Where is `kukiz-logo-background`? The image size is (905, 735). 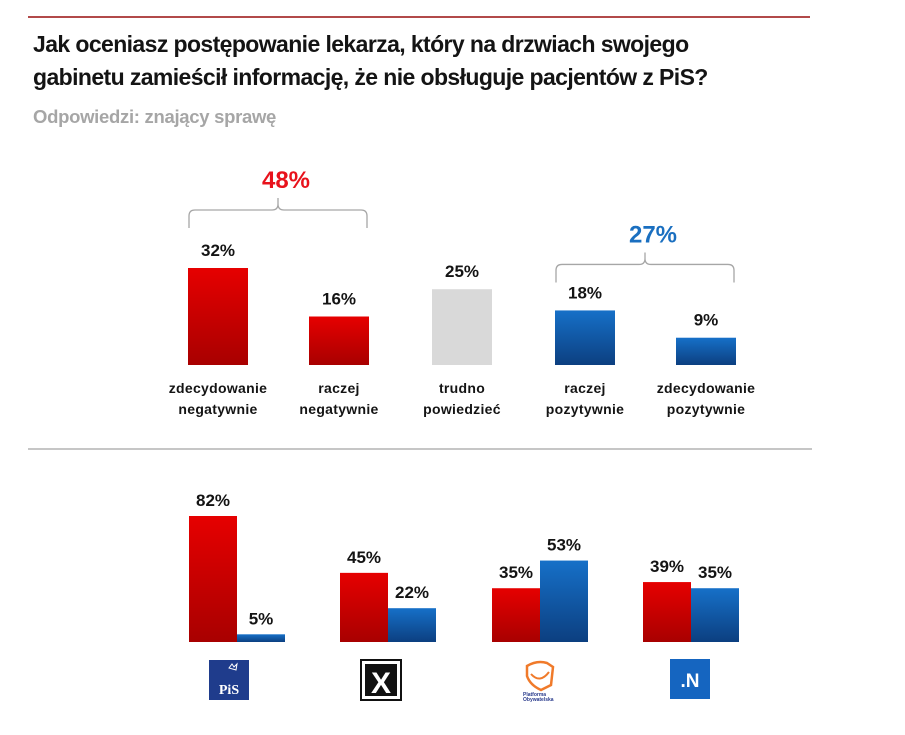 kukiz-logo-background is located at coordinates (381, 680).